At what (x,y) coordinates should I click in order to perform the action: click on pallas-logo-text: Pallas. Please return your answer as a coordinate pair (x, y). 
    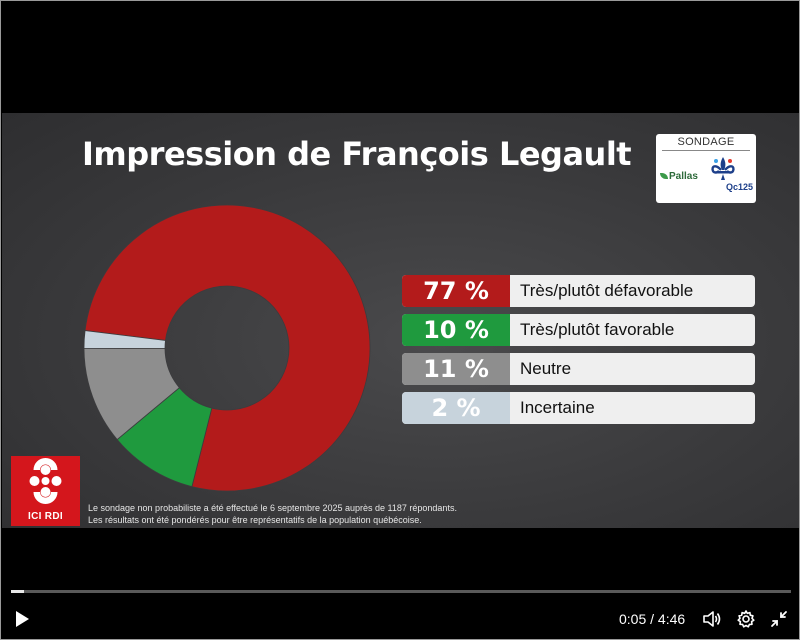
    Looking at the image, I should click on (683, 176).